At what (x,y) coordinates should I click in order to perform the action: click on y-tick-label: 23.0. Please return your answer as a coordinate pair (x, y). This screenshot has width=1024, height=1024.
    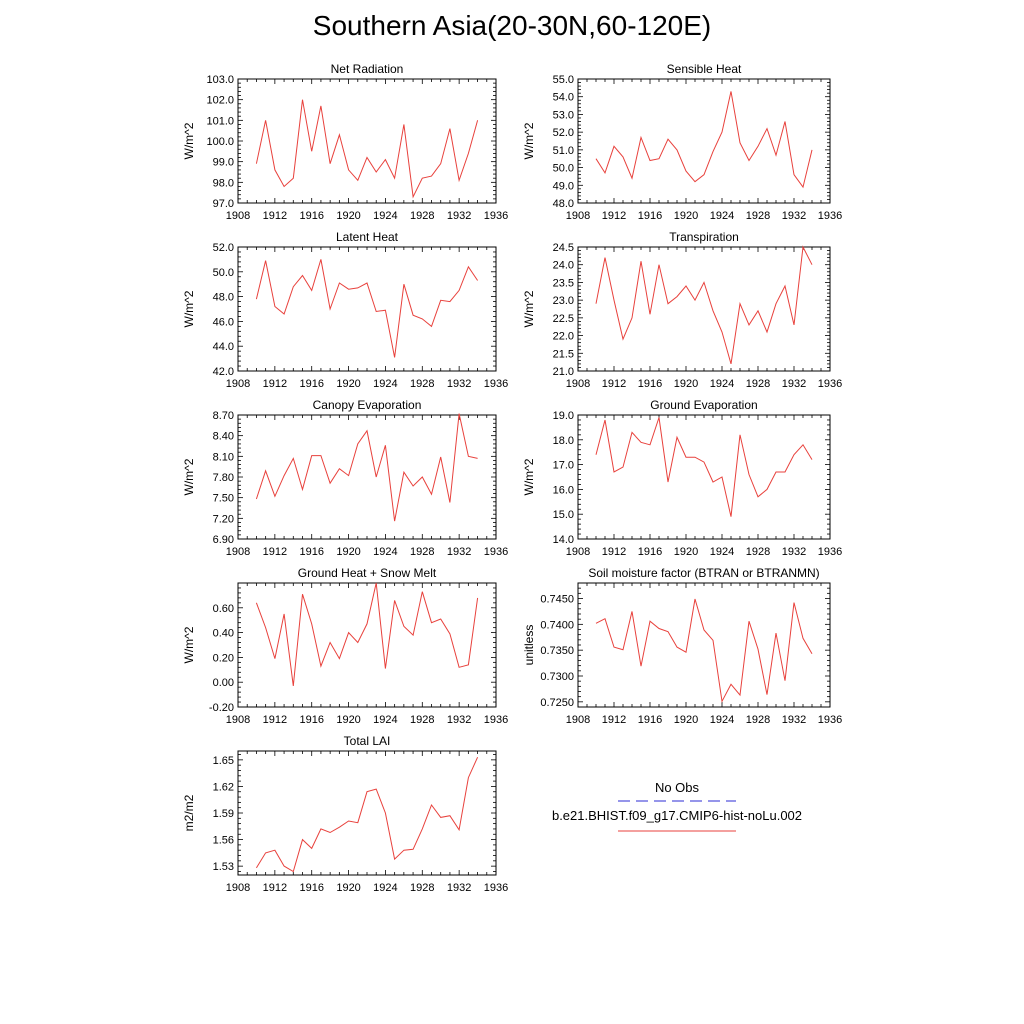
    Looking at the image, I should click on (563, 301).